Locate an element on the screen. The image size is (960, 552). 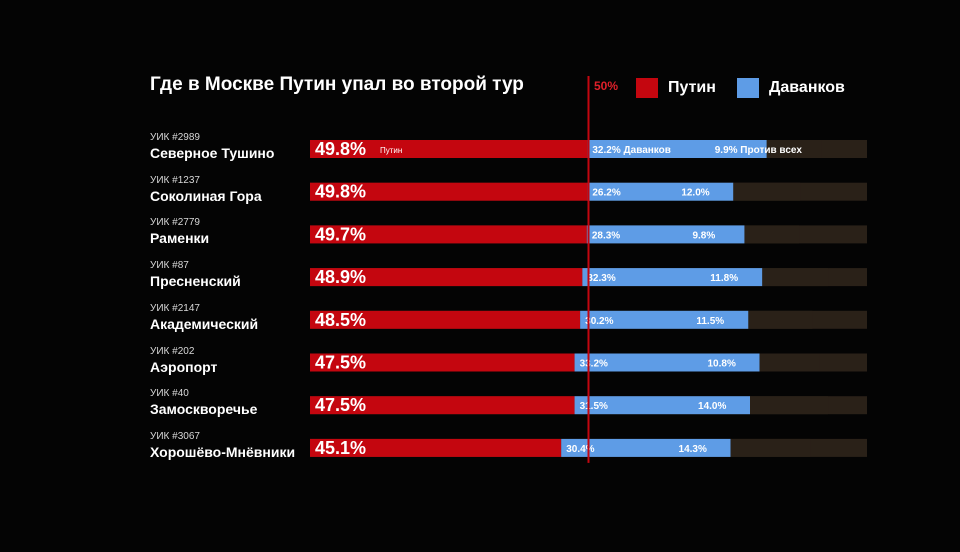
legend-item-davankov: Даванков is located at coordinates (791, 88).